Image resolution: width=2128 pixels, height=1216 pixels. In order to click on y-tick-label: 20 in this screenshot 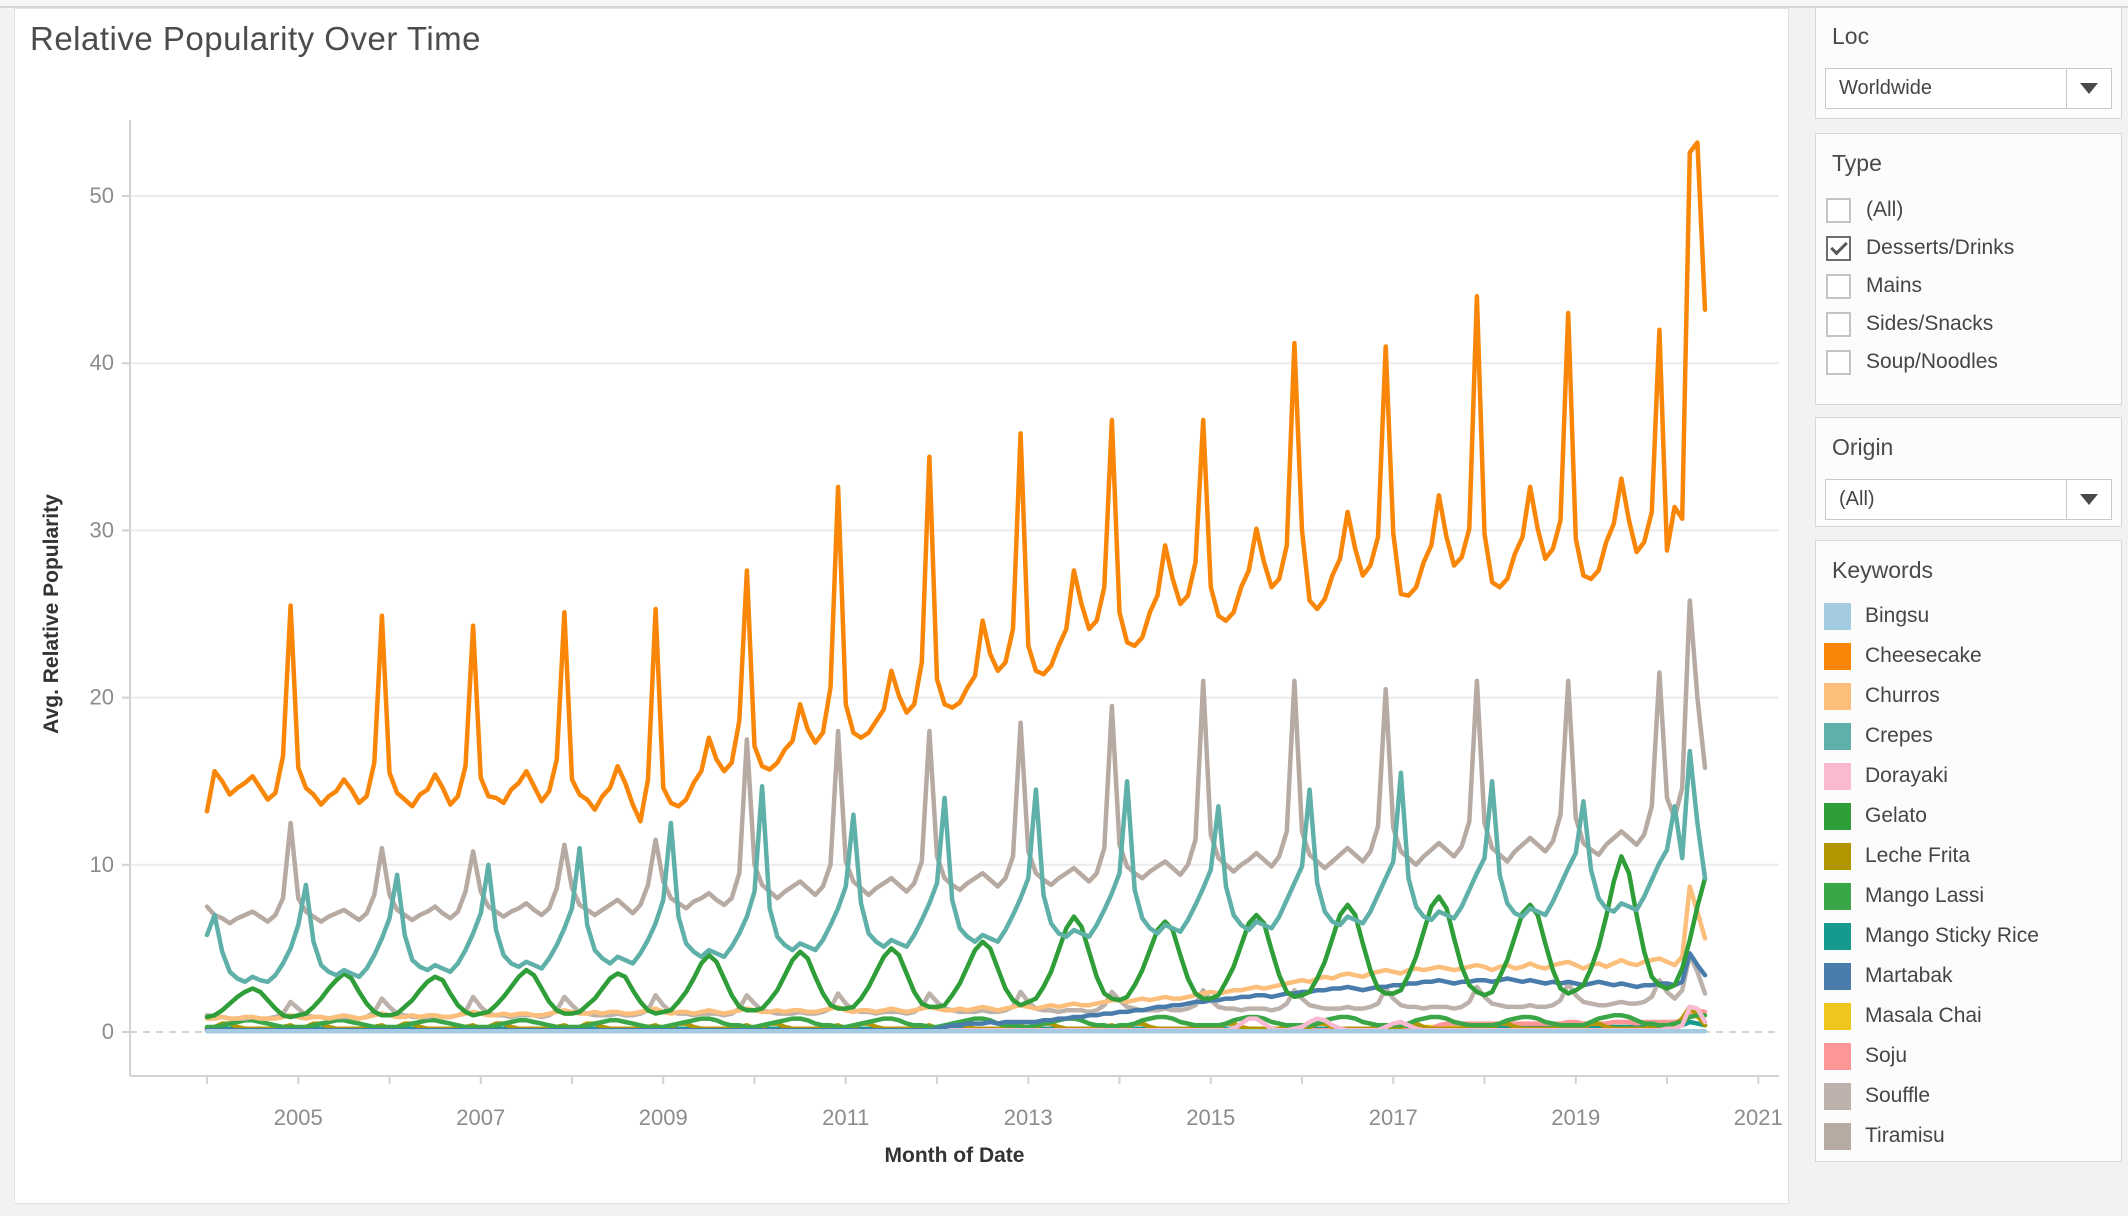, I will do `click(102, 697)`.